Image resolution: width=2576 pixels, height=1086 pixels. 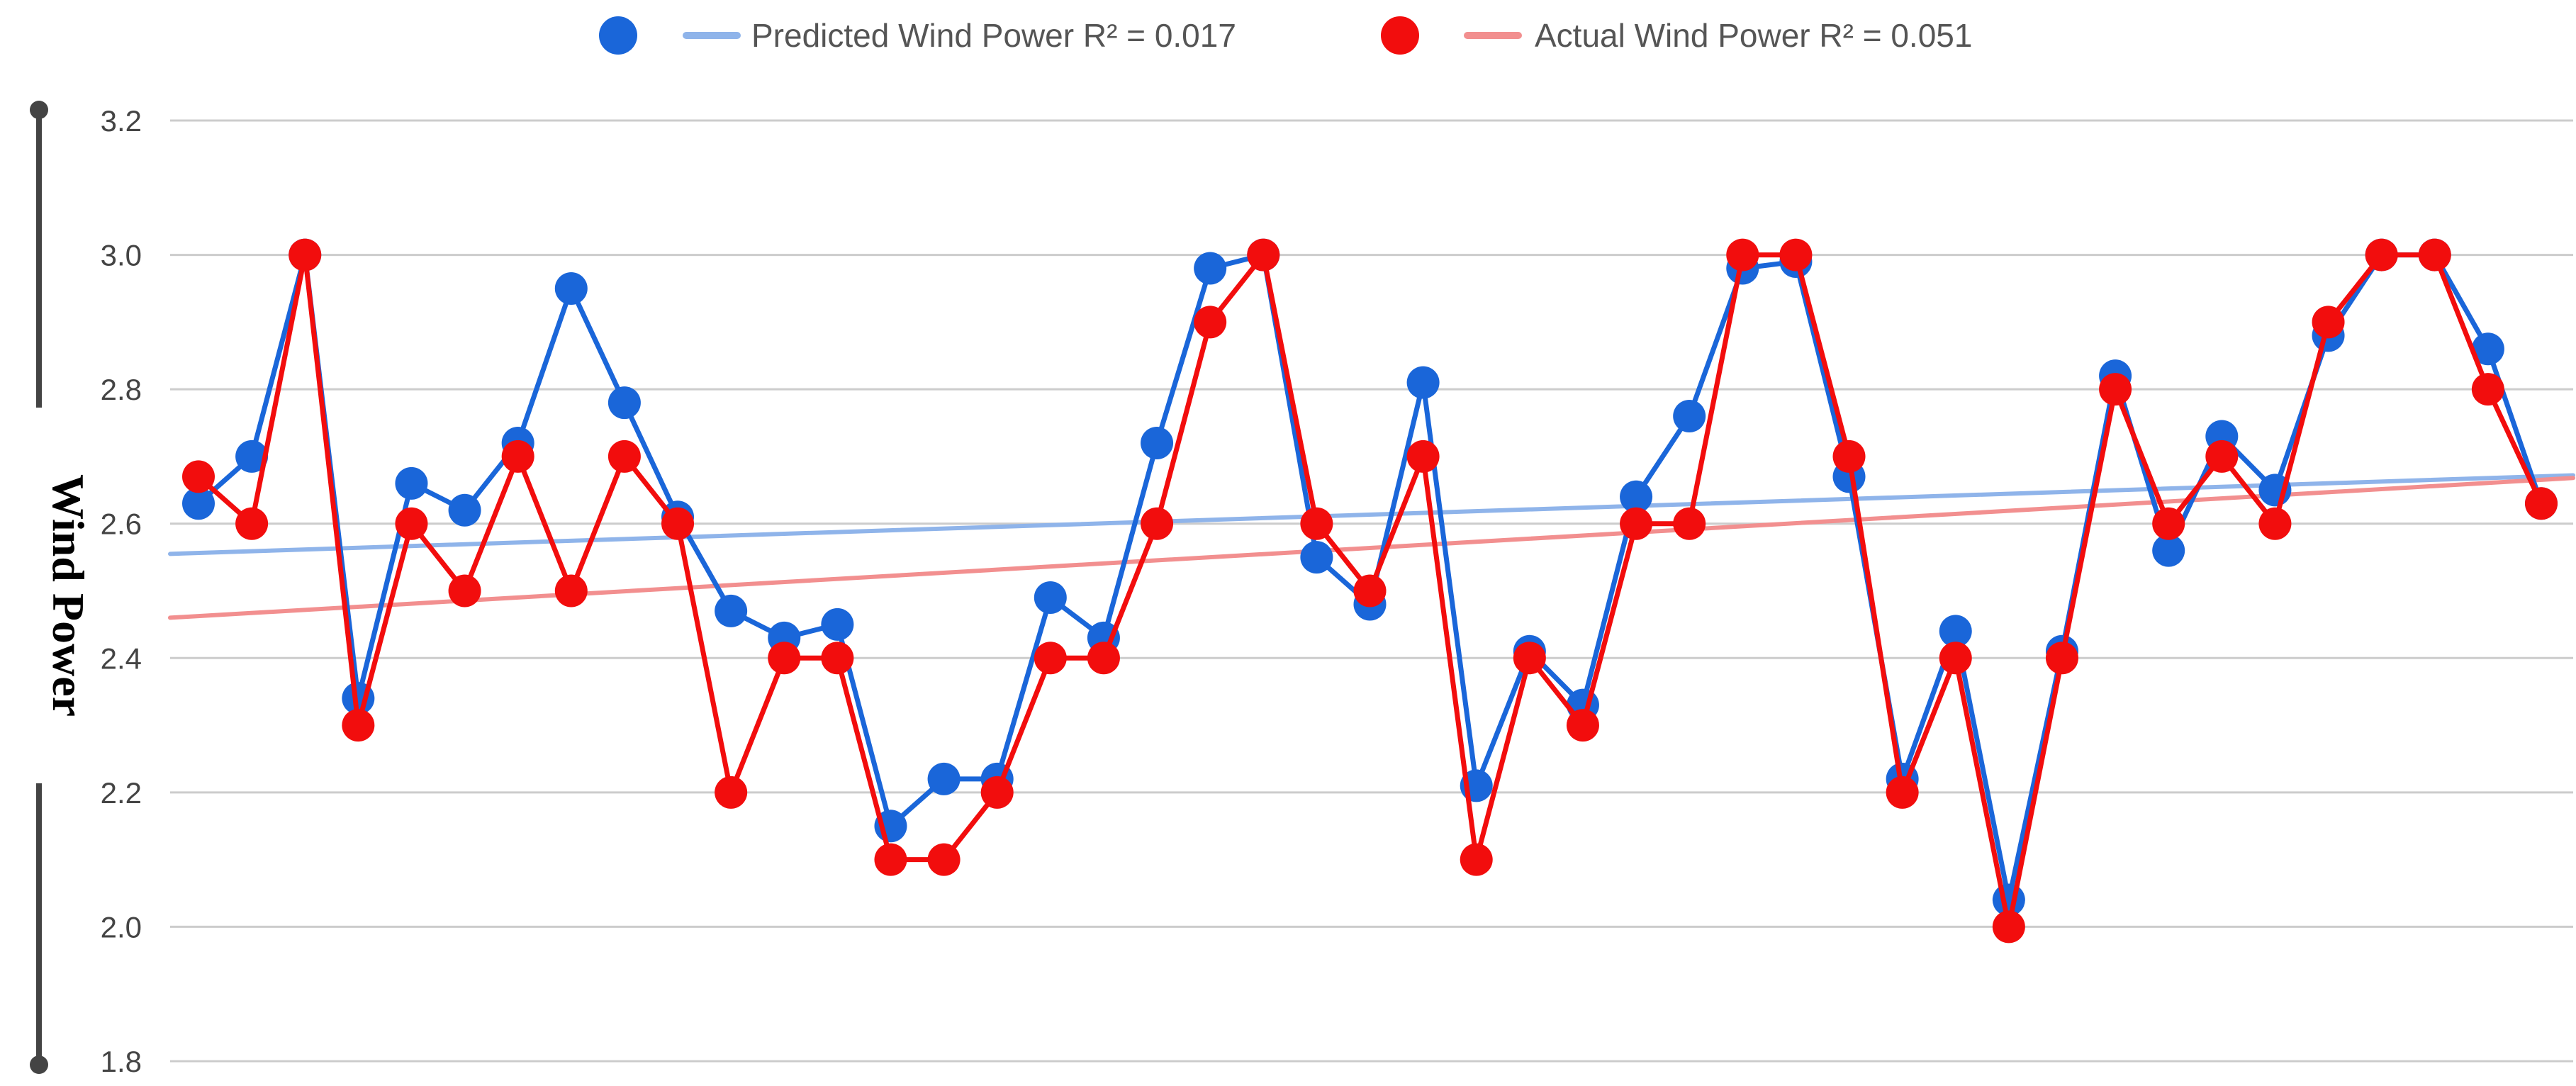 I want to click on y-axis-title: Wind Power, so click(x=69, y=595).